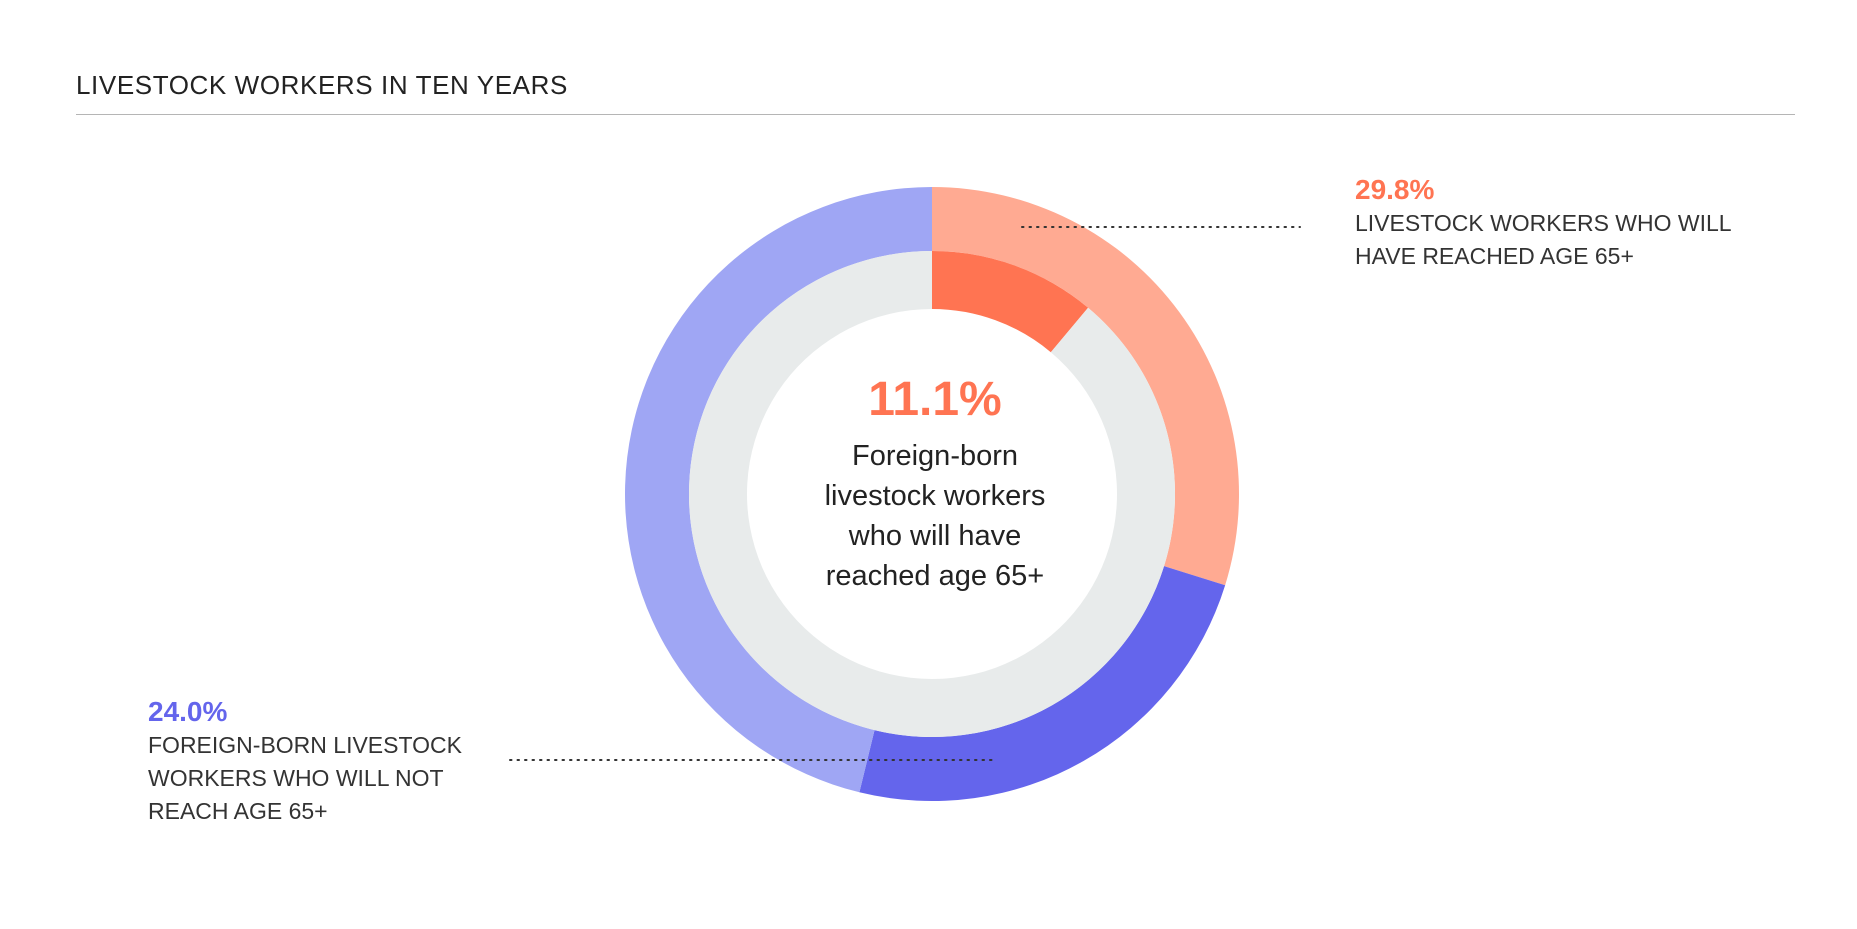  Describe the element at coordinates (1010, 302) in the screenshot. I see `inner-slice-foreign-age65` at that location.